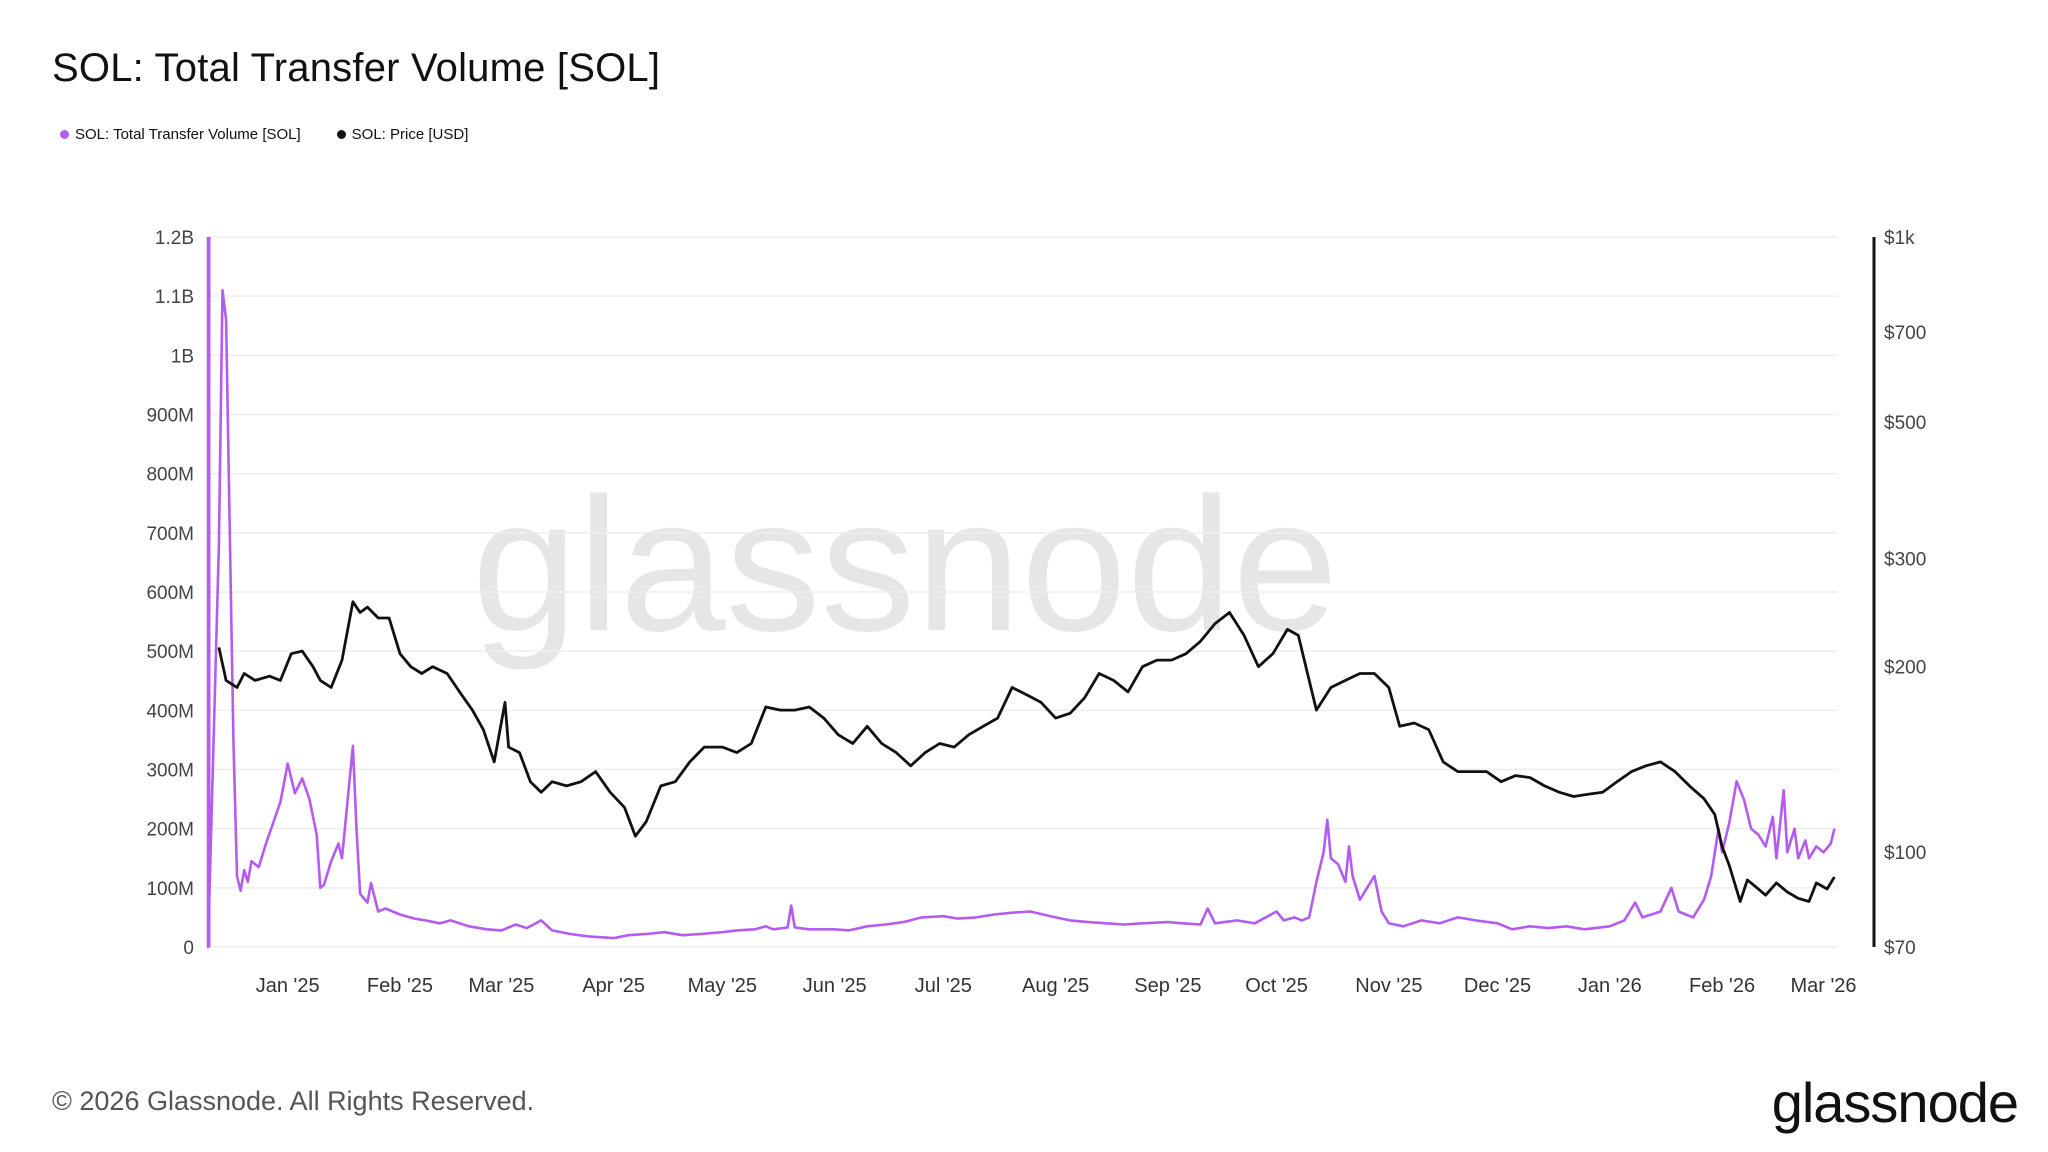 This screenshot has height=1152, width=2048. What do you see at coordinates (1905, 333) in the screenshot?
I see `right-axis-tick-label: $700` at bounding box center [1905, 333].